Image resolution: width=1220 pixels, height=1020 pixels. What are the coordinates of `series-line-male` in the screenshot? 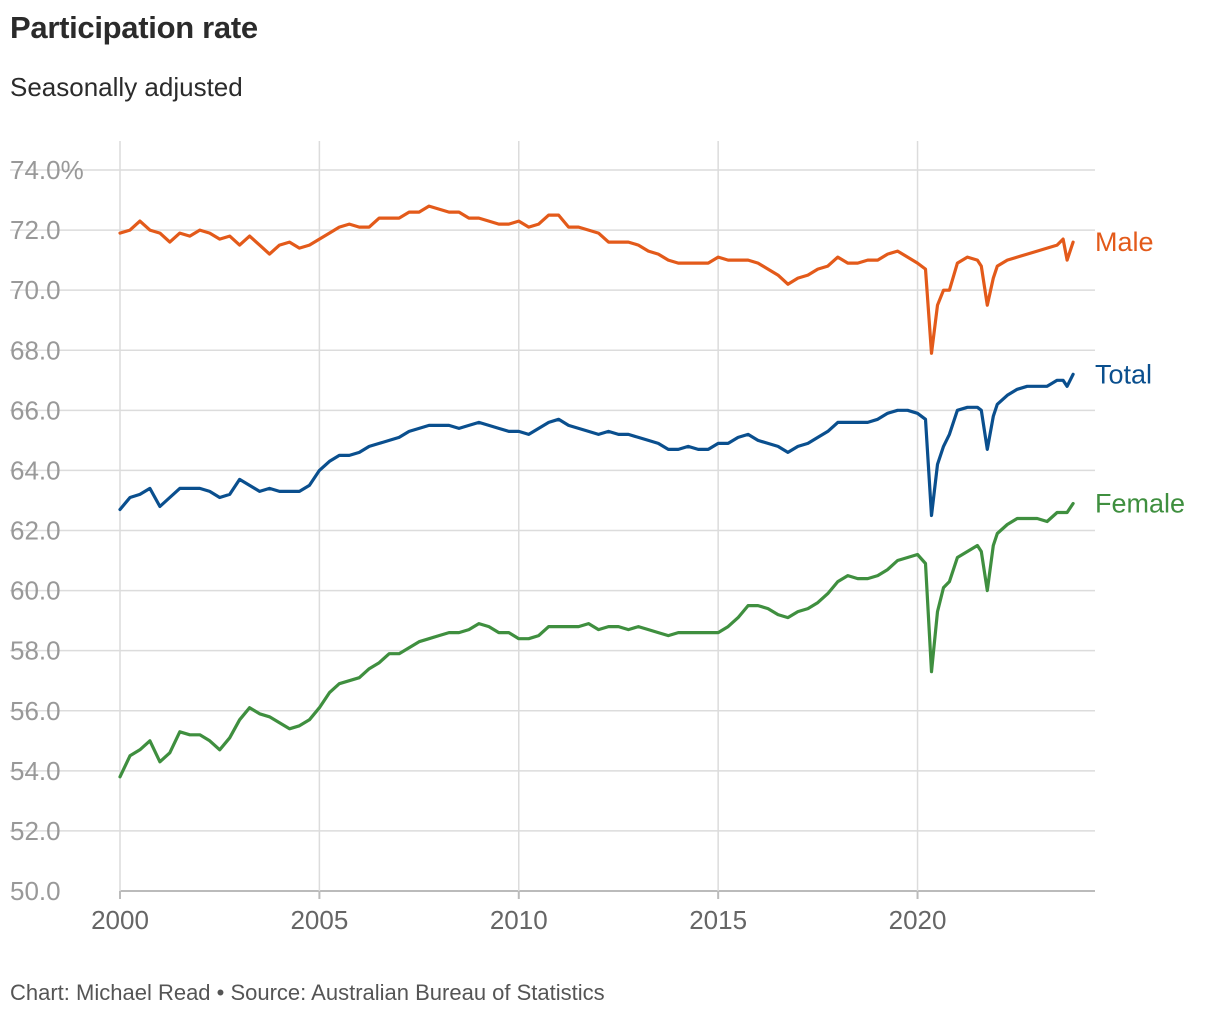 It's located at (596, 279).